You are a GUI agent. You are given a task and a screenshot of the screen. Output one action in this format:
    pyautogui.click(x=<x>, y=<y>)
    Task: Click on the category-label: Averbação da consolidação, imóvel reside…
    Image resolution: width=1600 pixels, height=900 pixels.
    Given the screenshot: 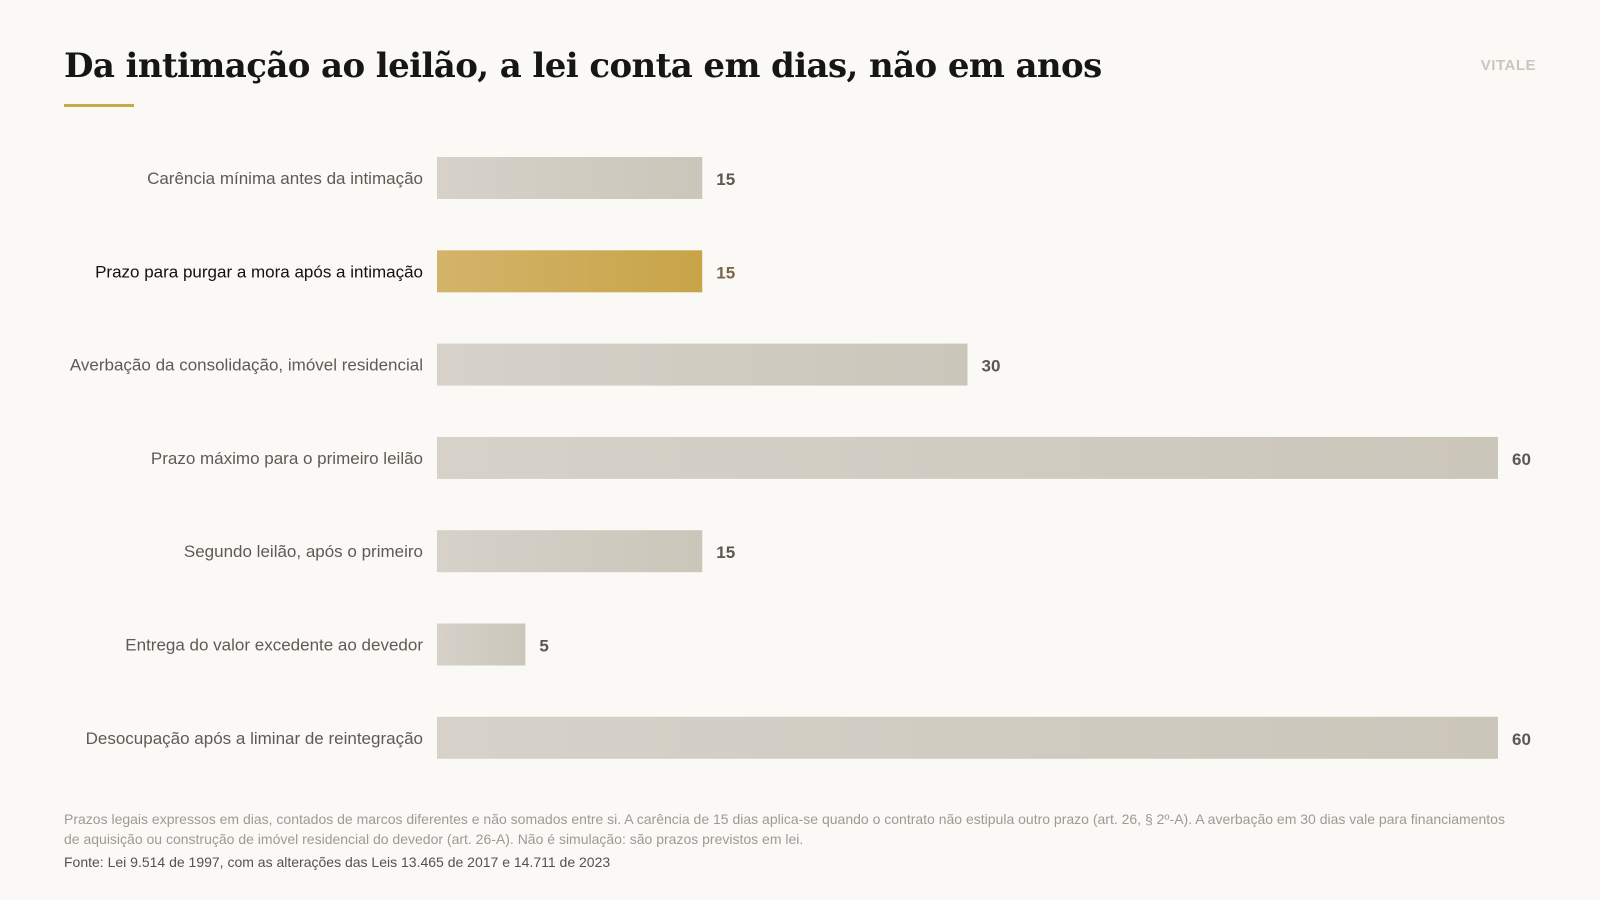 What is the action you would take?
    pyautogui.click(x=246, y=365)
    